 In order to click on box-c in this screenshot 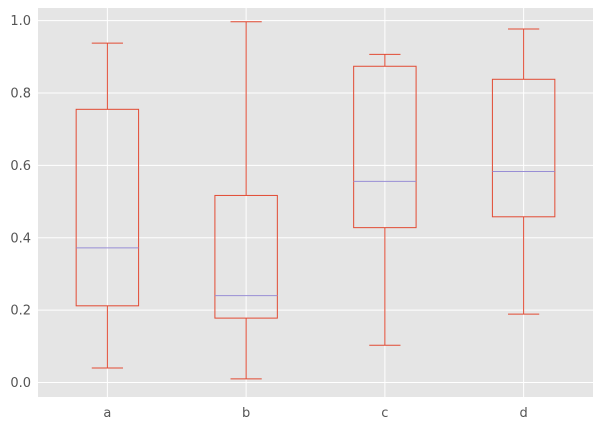, I will do `click(385, 199)`.